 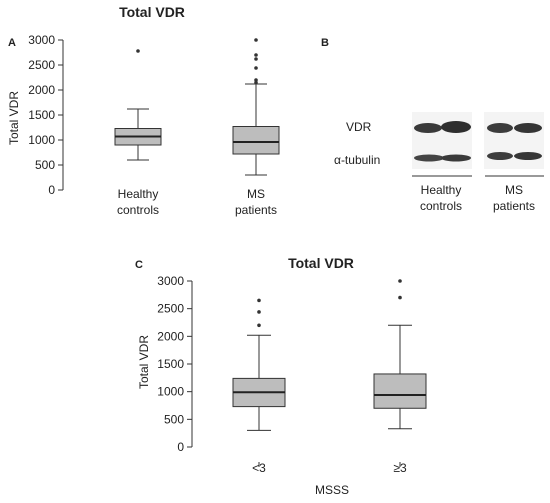 What do you see at coordinates (138, 210) in the screenshot?
I see `panel-a-group-0-label-1: controls` at bounding box center [138, 210].